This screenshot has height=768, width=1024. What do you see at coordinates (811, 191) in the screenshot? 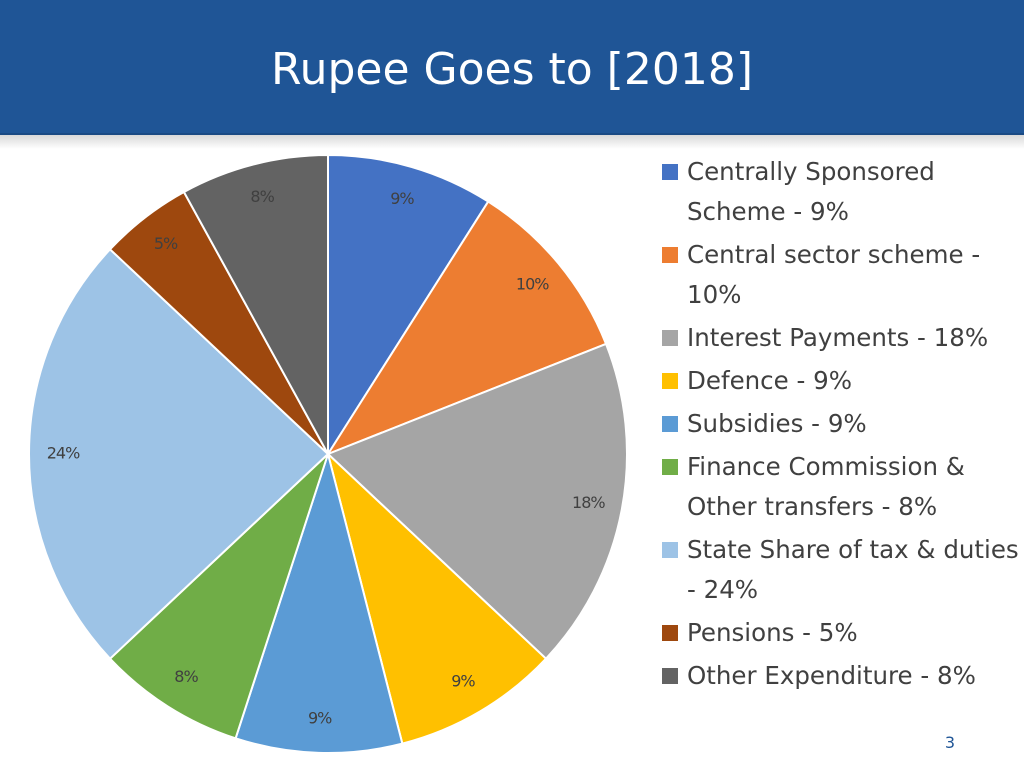
I see `legend-label-1: Centrally Sponsored Scheme - 9%` at bounding box center [811, 191].